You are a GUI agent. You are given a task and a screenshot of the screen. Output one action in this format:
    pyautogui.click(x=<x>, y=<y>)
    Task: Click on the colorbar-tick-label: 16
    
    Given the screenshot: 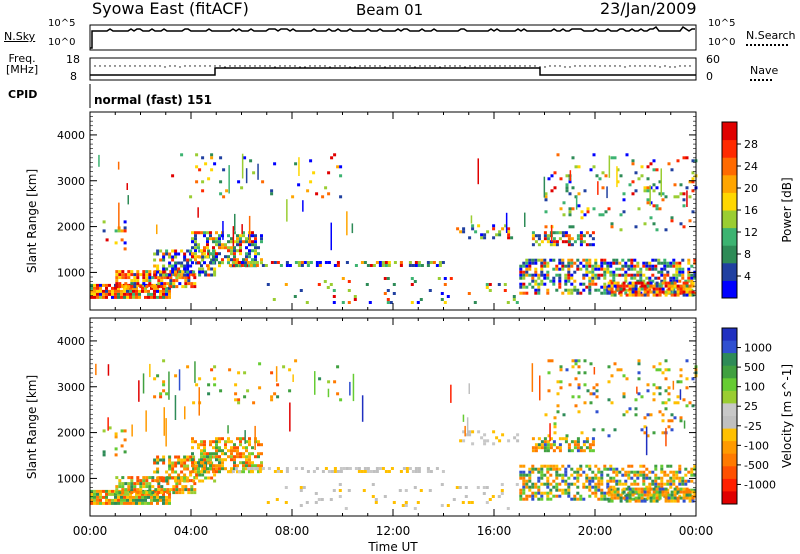 What is the action you would take?
    pyautogui.click(x=751, y=210)
    